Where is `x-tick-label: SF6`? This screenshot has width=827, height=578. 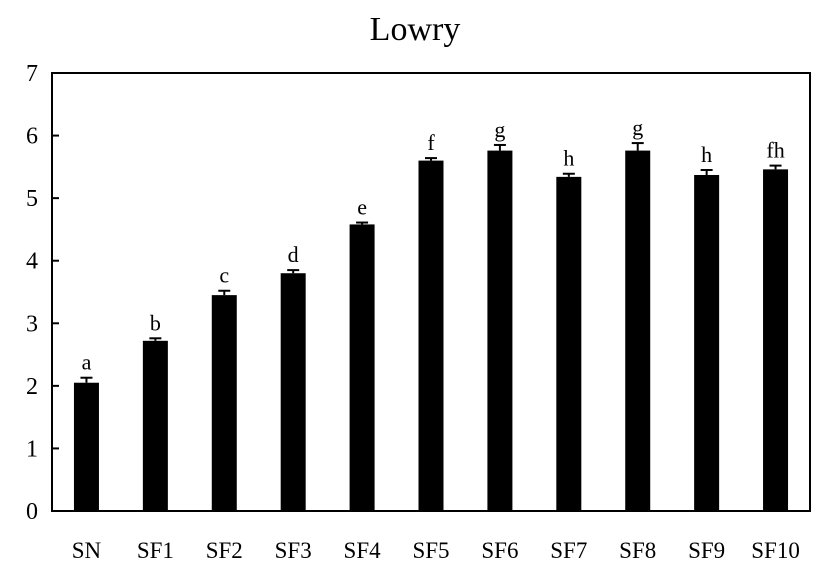 x-tick-label: SF6 is located at coordinates (499, 550).